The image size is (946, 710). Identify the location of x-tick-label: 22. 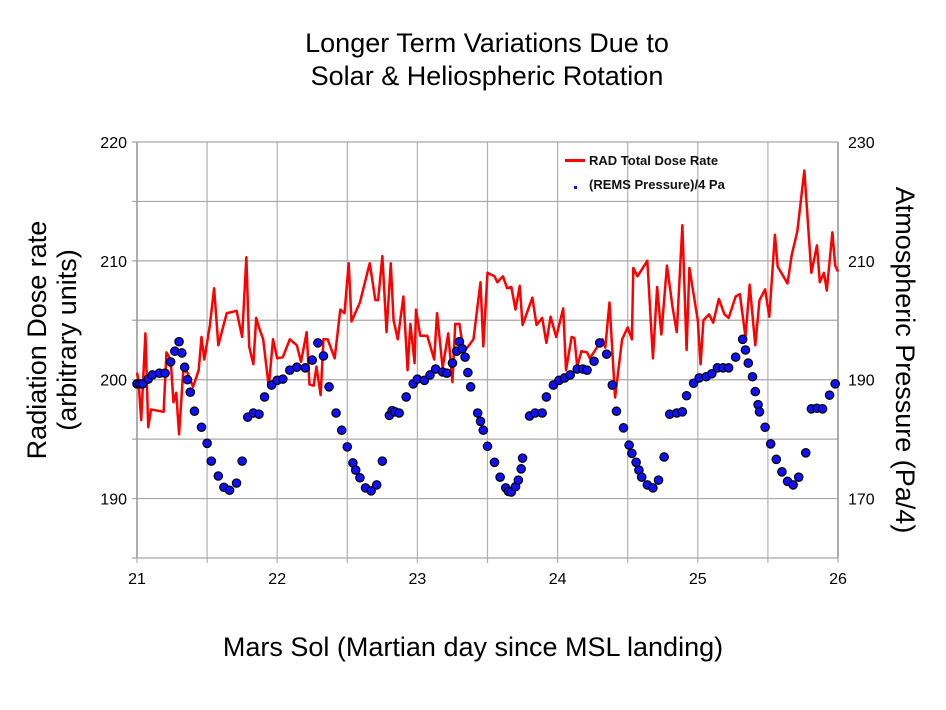
(277, 579).